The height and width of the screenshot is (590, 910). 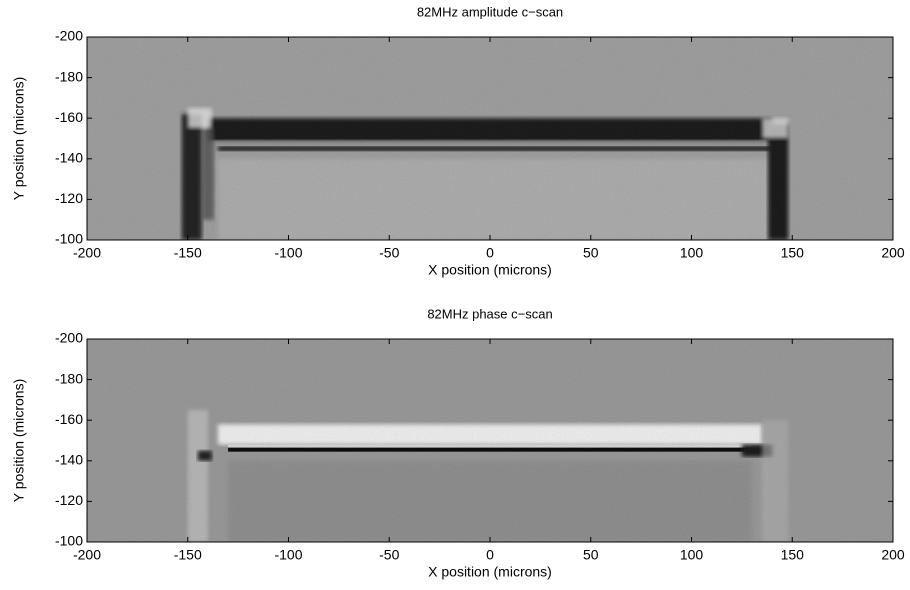 What do you see at coordinates (489, 313) in the screenshot?
I see `chart-title: 82MHz phase c−scan` at bounding box center [489, 313].